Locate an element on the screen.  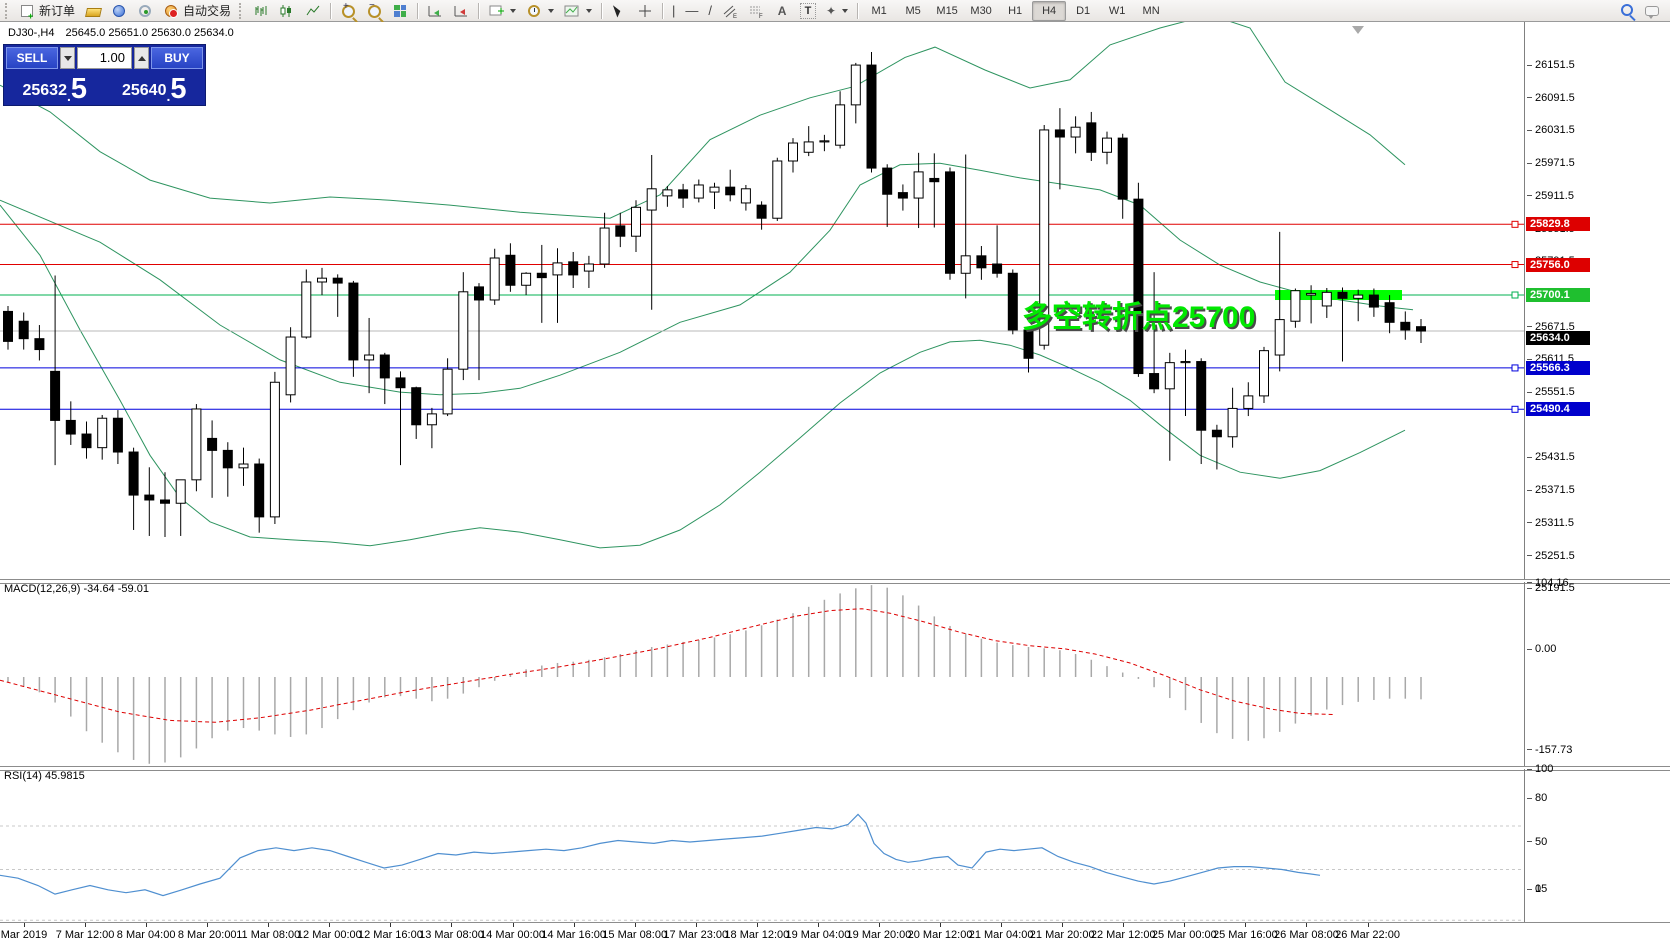
sell-button: SELL is located at coordinates (32, 58).